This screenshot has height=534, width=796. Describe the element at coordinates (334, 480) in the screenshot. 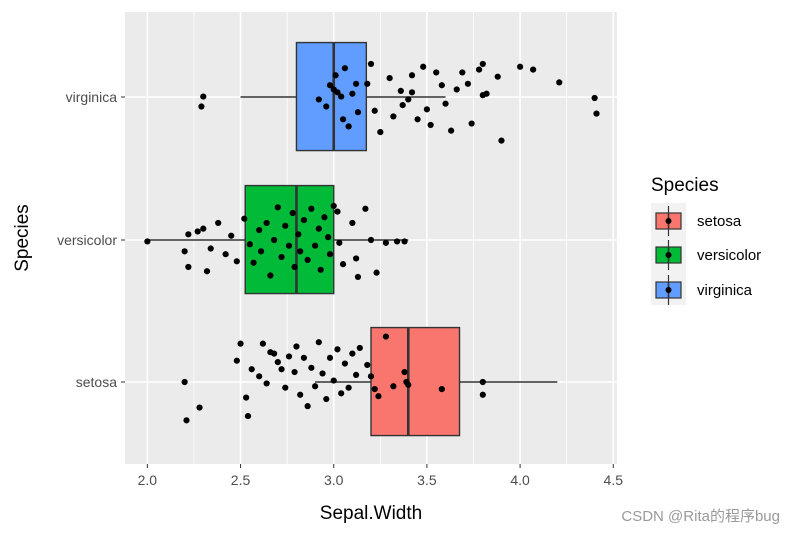

I see `x-tick-label: 3.0` at that location.